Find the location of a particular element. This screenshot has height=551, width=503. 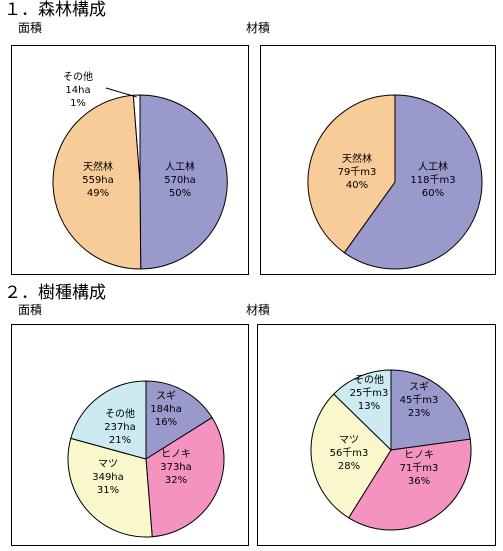

slice-value-label: 570ha is located at coordinates (180, 180).